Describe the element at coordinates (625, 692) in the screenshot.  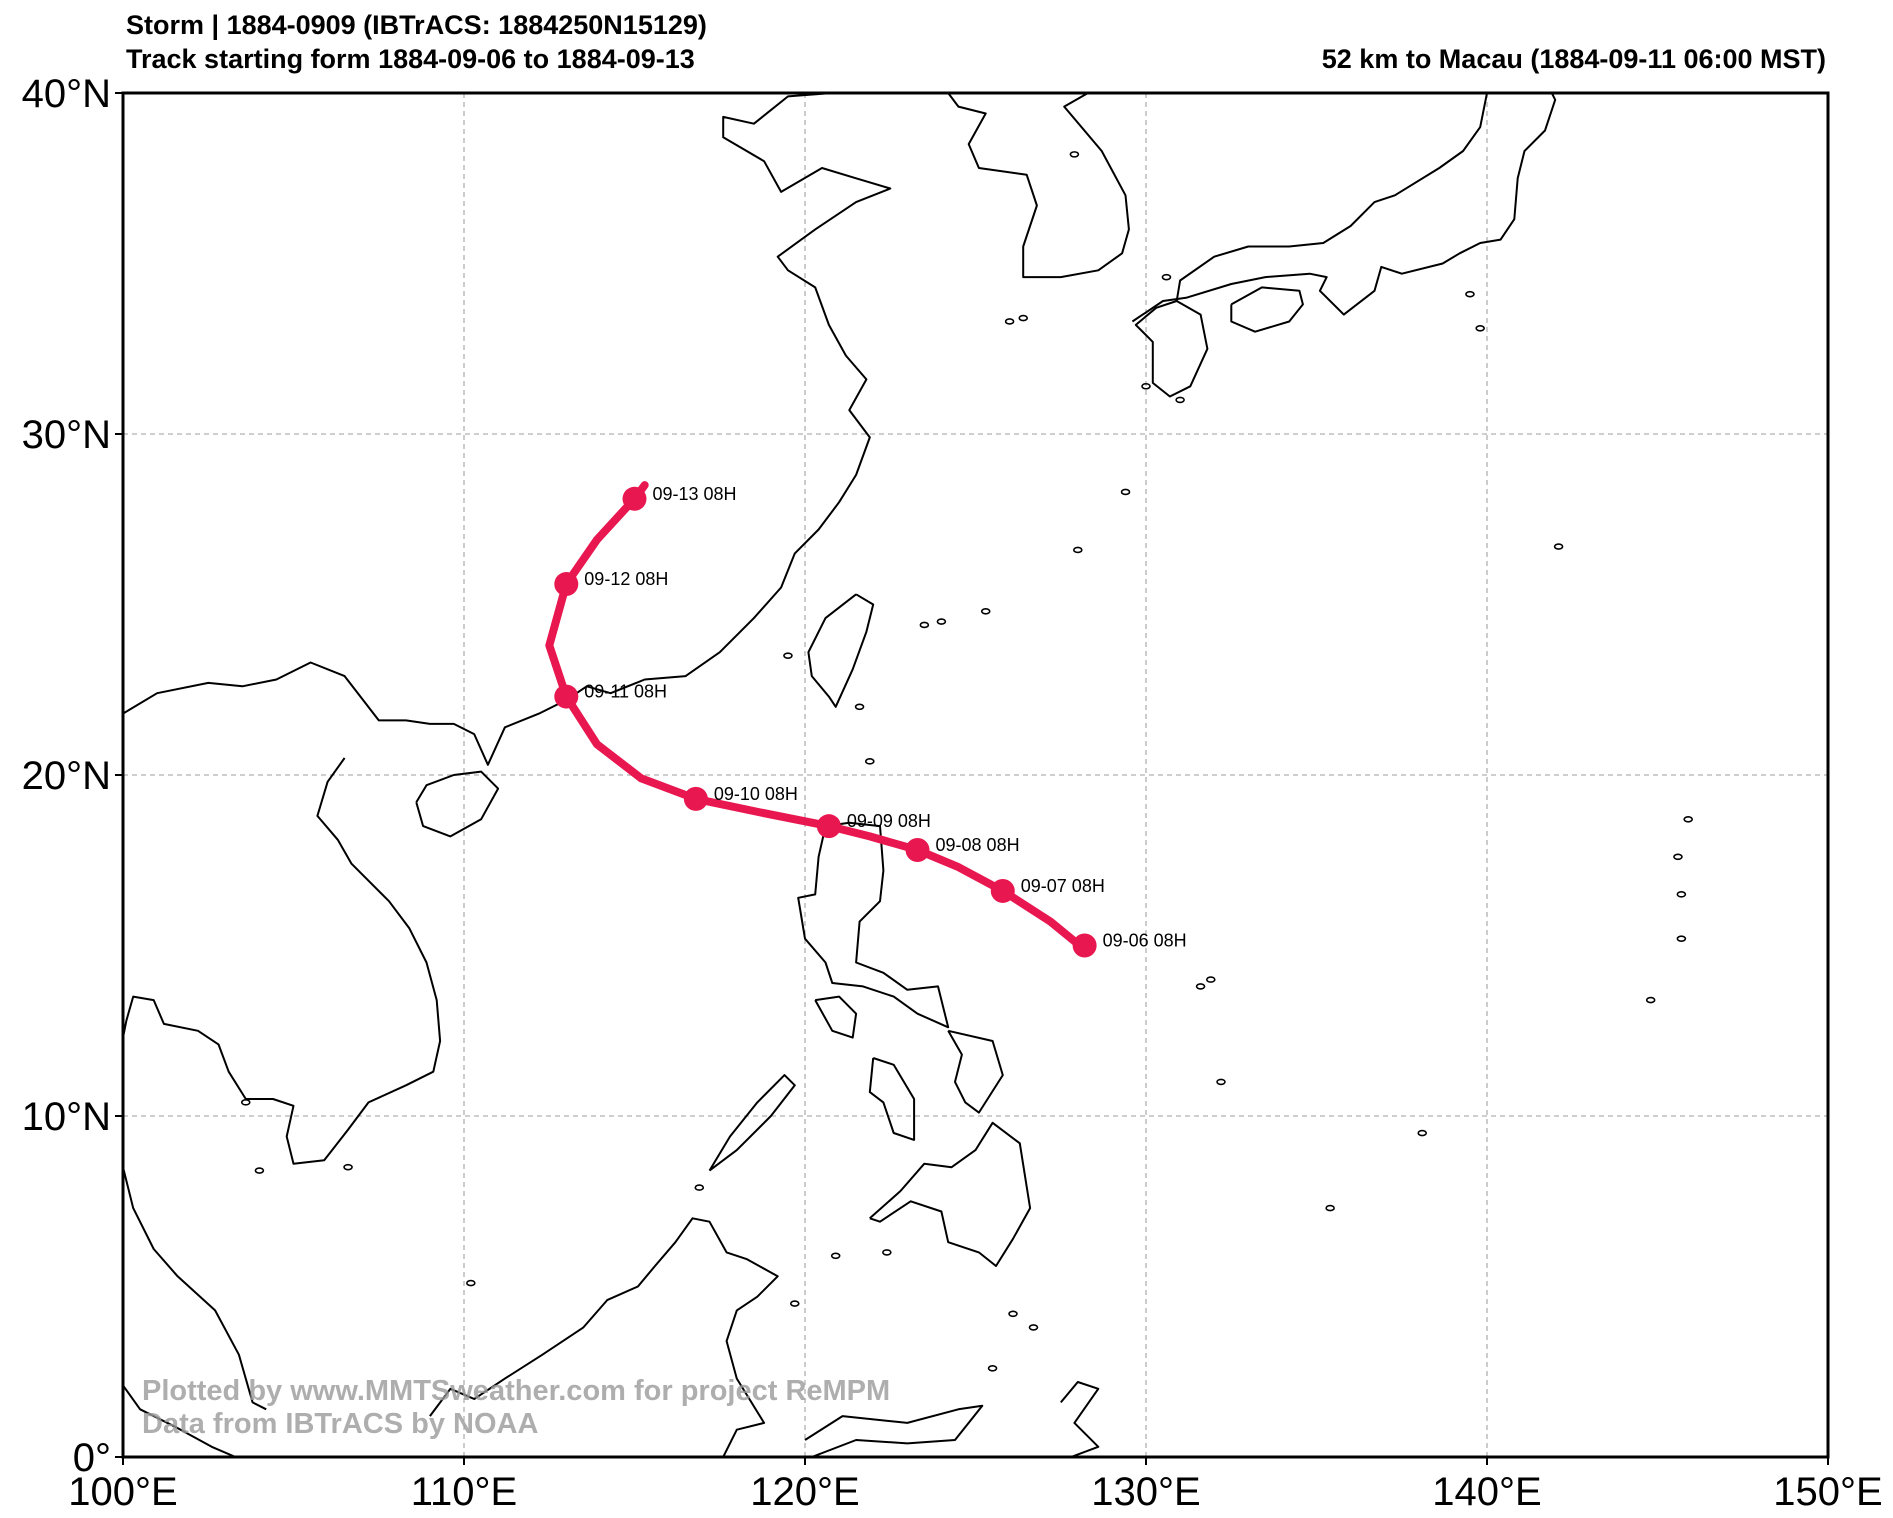
I see `track-point-label: 09-11 08H` at that location.